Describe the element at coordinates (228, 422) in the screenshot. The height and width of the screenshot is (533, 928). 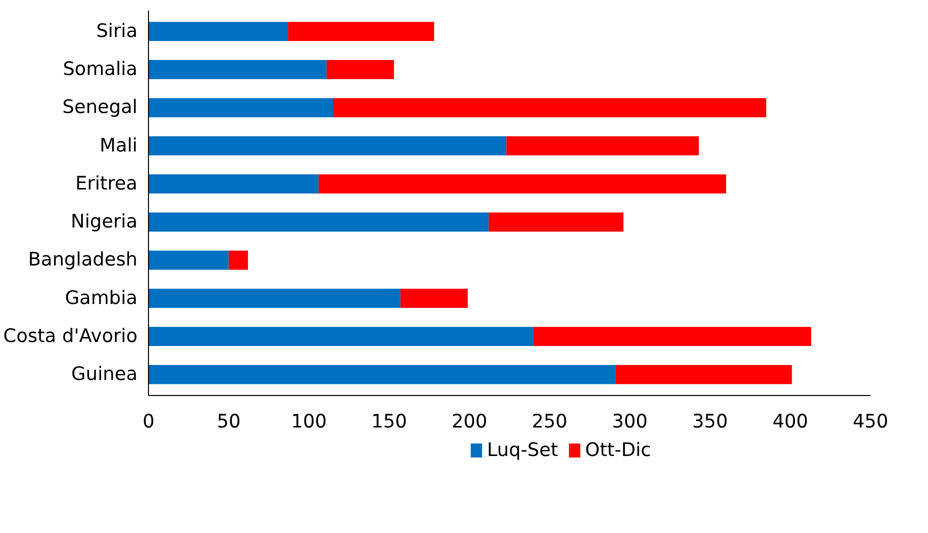
I see `x-tick-label: 50` at that location.